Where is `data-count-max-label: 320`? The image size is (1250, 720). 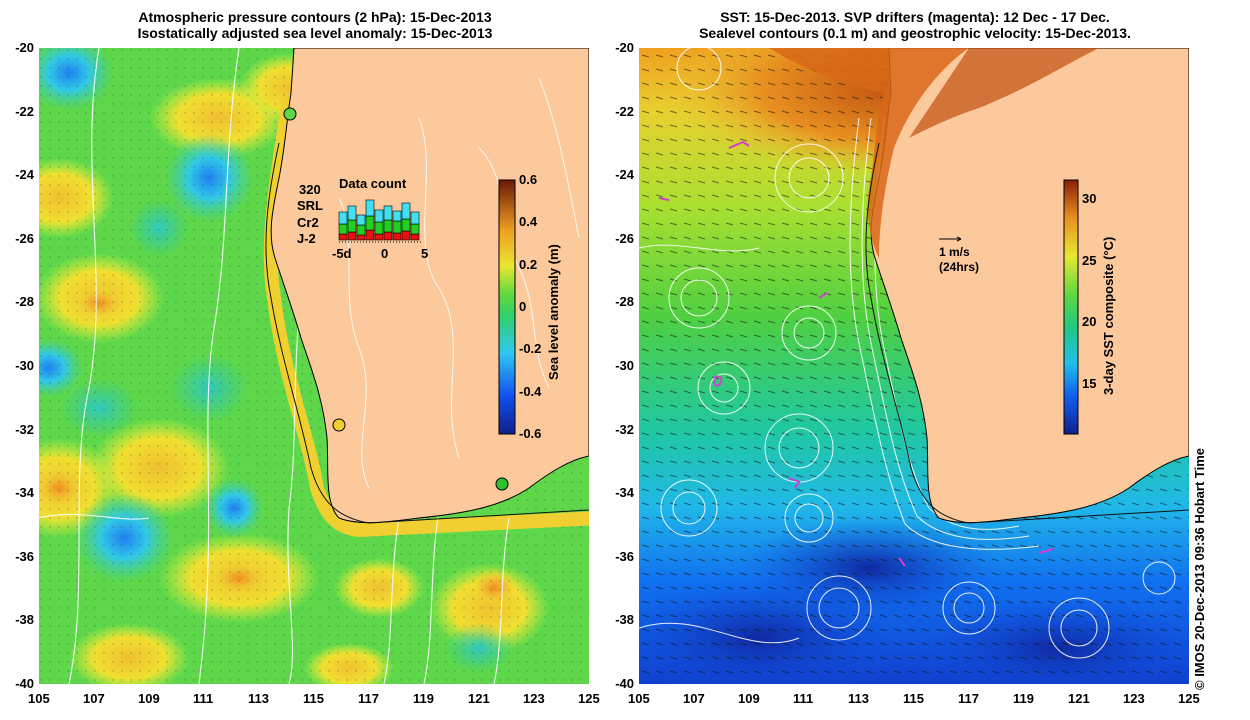 data-count-max-label: 320 is located at coordinates (310, 189).